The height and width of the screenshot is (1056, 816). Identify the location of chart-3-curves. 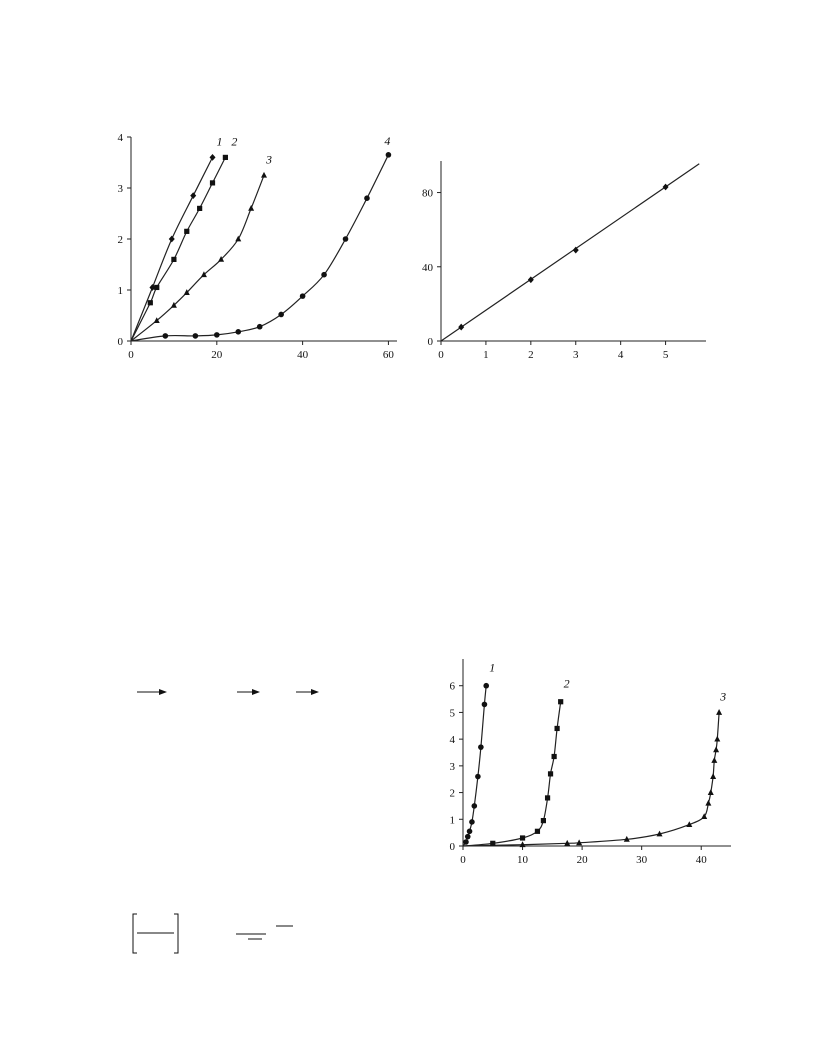
(591, 766).